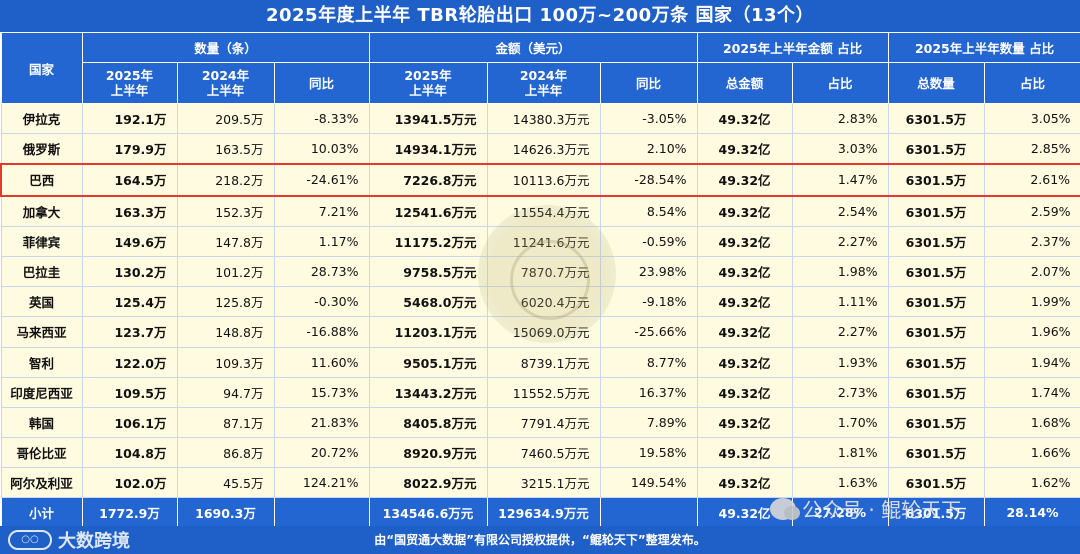  I want to click on country-cell: 巴西, so click(41, 180).